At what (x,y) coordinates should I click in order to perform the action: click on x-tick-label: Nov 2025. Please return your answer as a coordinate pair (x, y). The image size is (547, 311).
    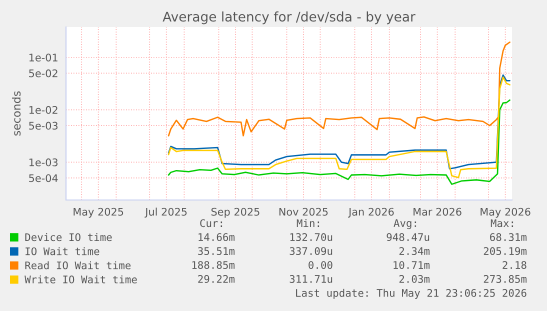
    Looking at the image, I should click on (303, 212).